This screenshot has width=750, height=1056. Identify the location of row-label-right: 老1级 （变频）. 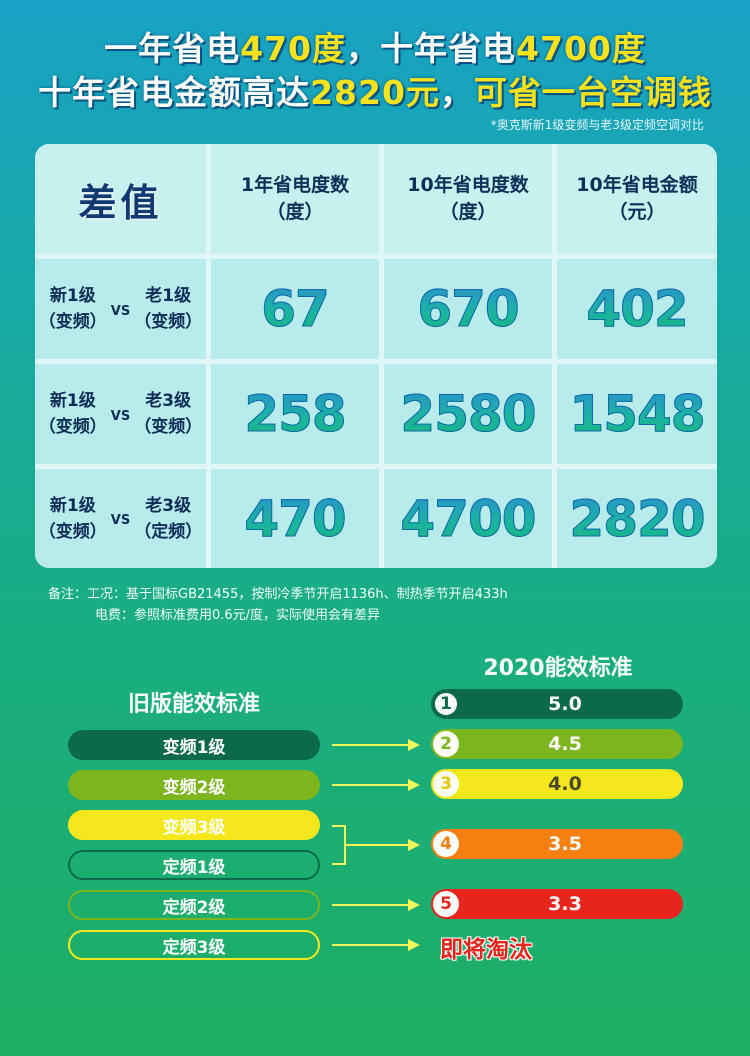
(168, 309).